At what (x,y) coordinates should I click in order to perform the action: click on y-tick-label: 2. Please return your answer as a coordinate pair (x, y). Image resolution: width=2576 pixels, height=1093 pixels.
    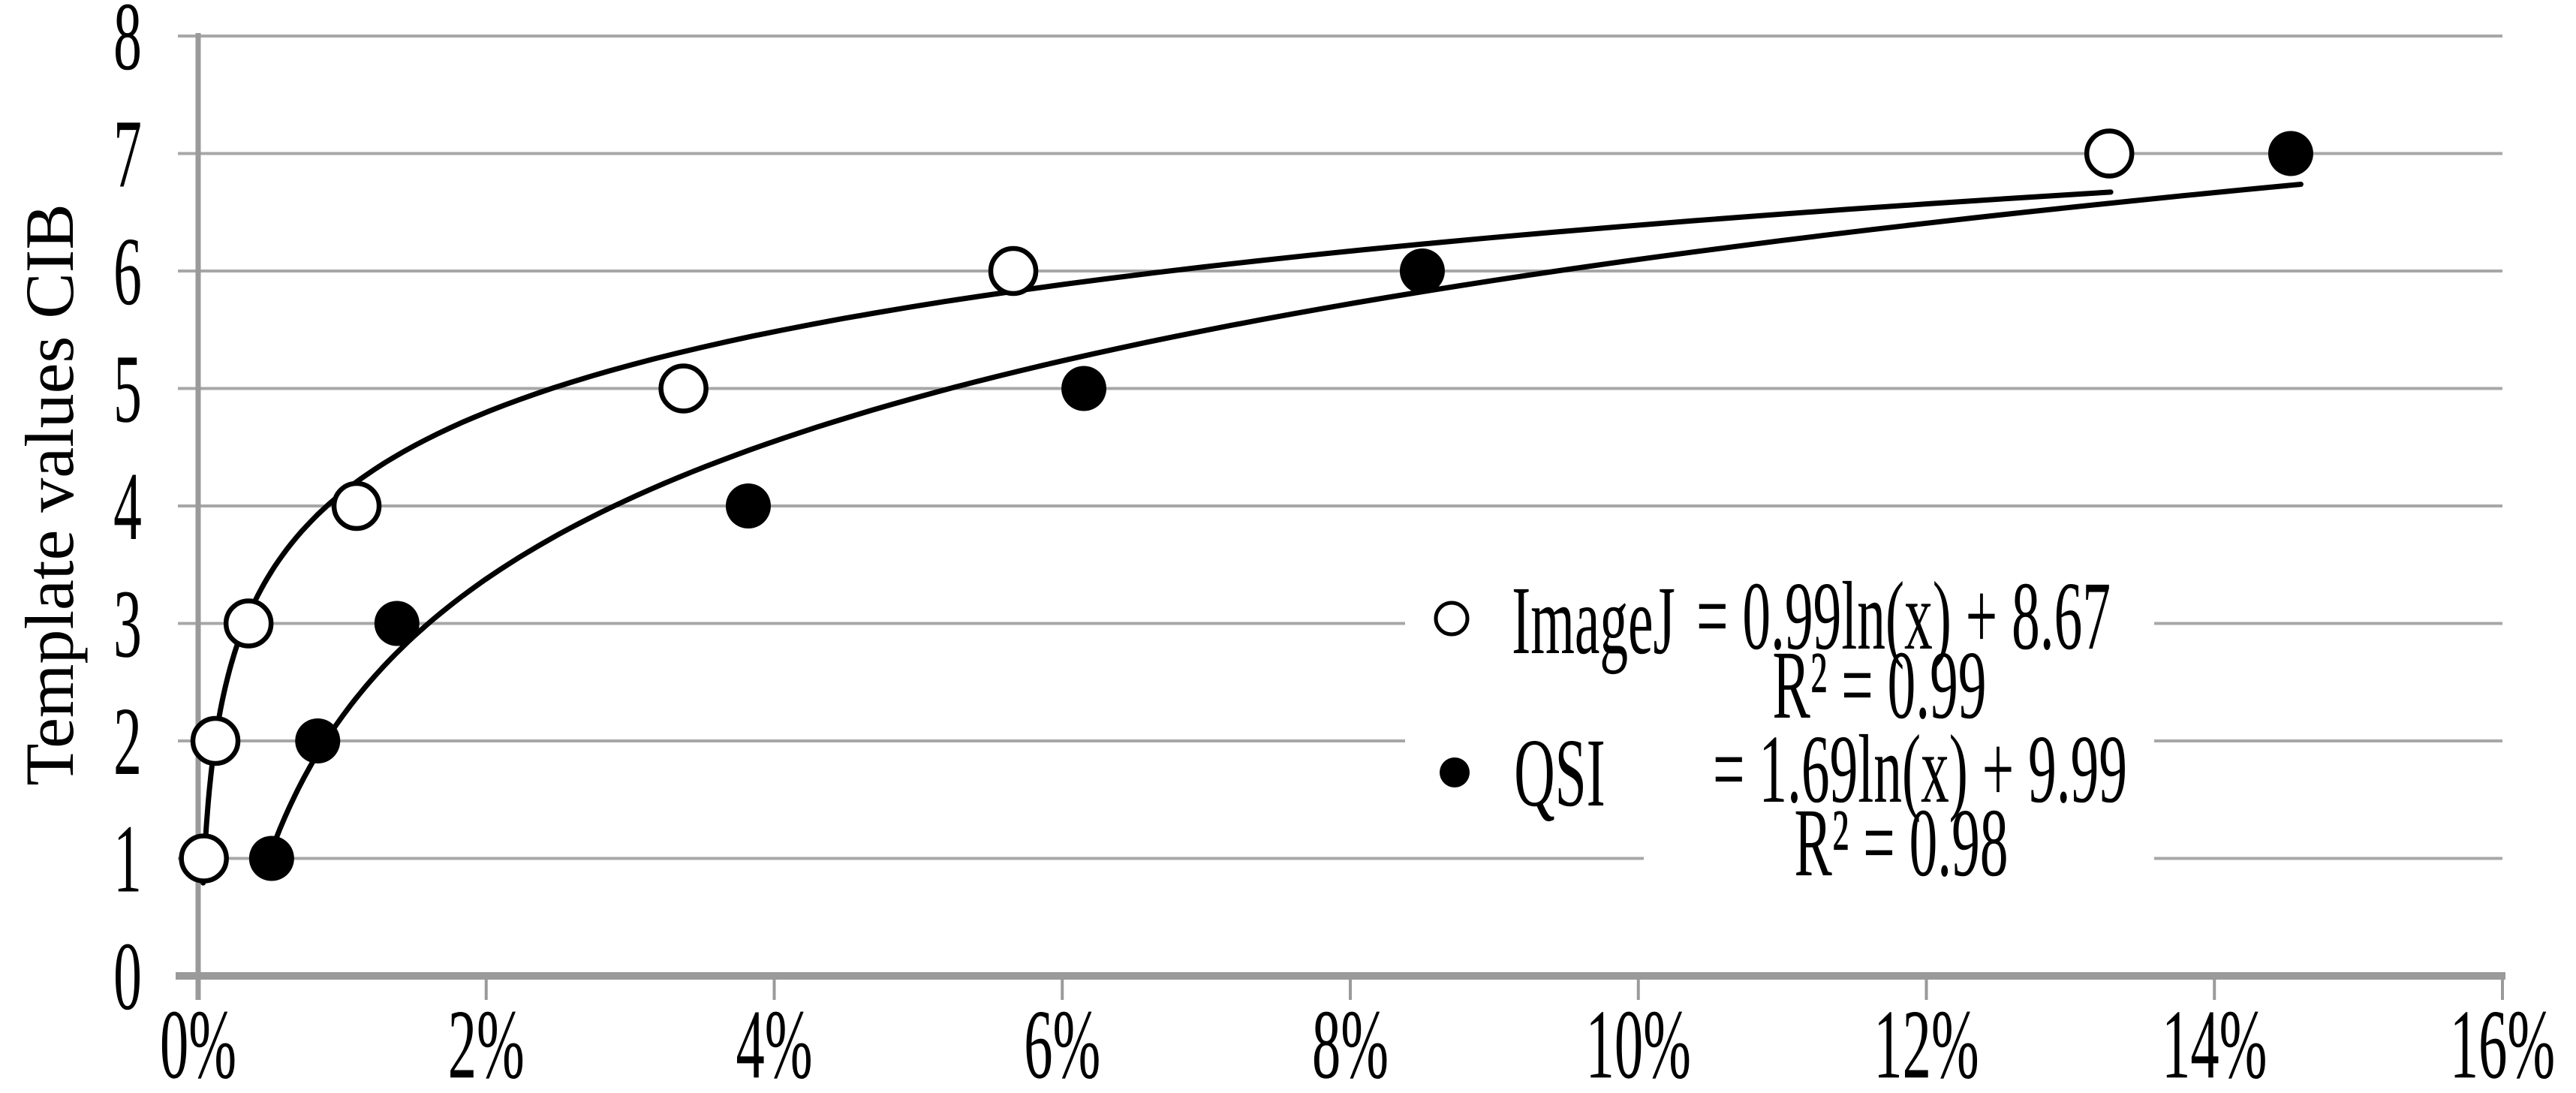
    Looking at the image, I should click on (127, 741).